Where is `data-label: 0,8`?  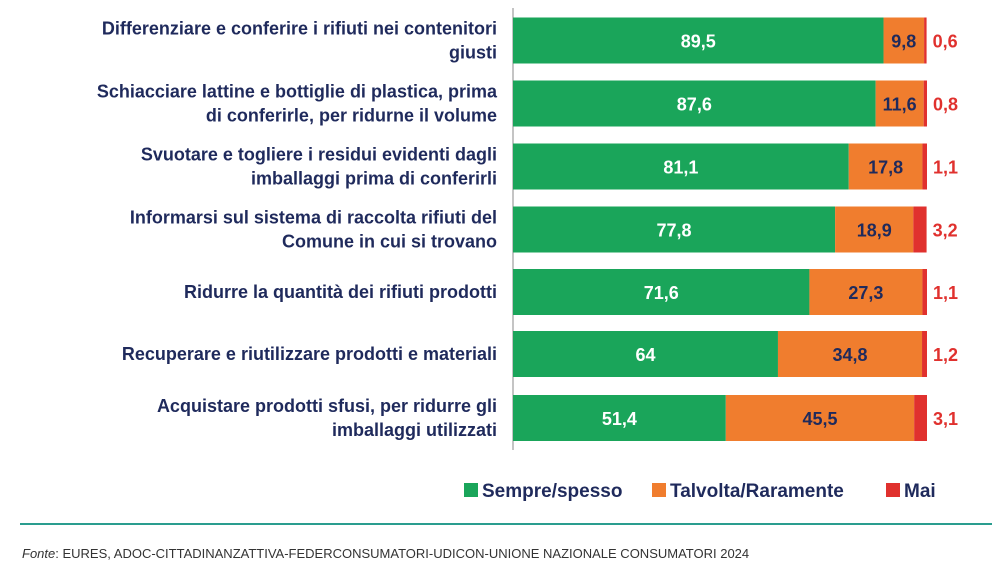 data-label: 0,8 is located at coordinates (945, 105).